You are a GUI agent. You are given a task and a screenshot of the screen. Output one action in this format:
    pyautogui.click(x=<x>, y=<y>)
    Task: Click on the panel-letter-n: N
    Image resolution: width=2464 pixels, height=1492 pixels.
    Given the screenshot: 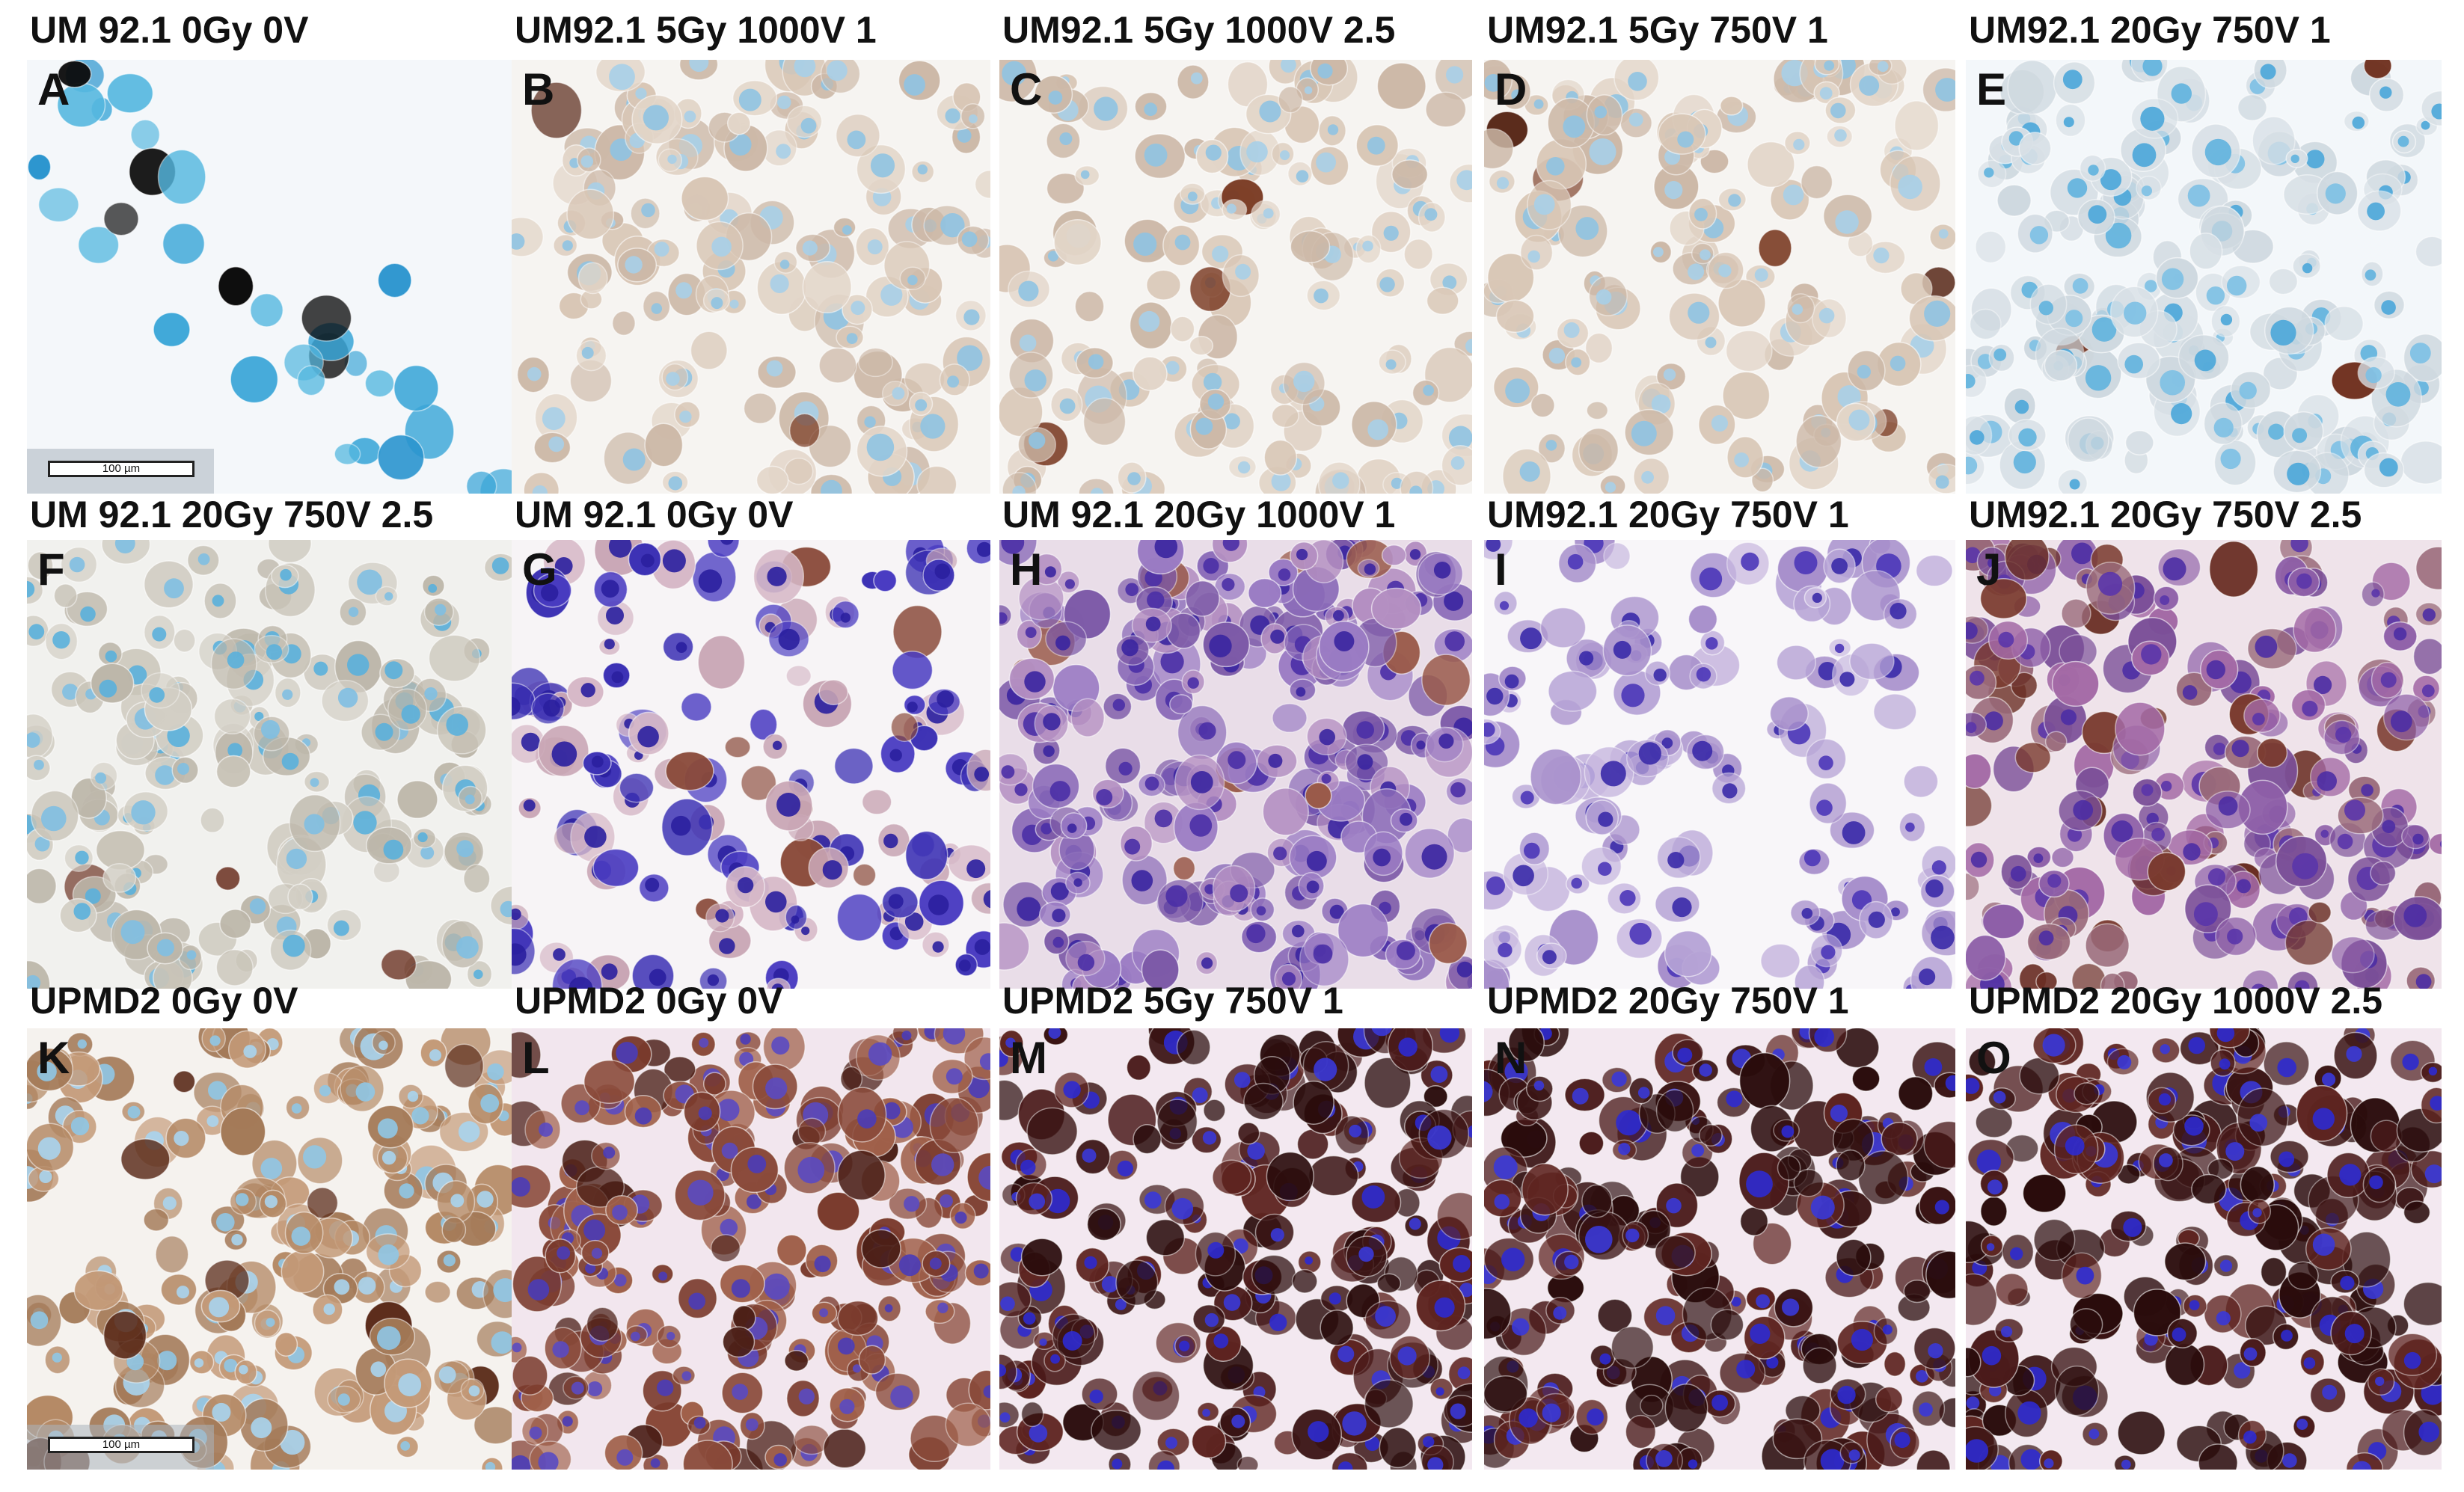 What is the action you would take?
    pyautogui.click(x=1511, y=1058)
    